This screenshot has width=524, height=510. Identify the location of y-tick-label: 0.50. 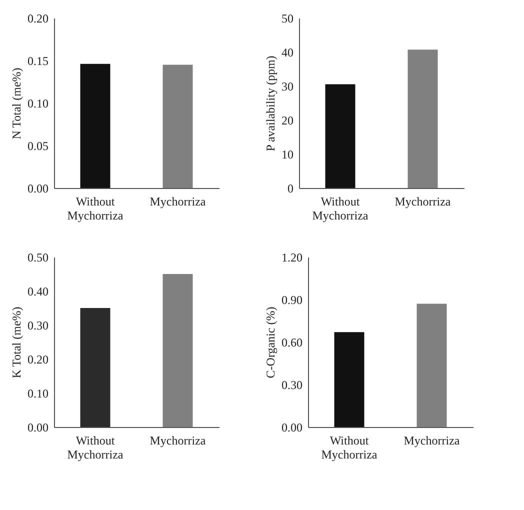
(38, 257).